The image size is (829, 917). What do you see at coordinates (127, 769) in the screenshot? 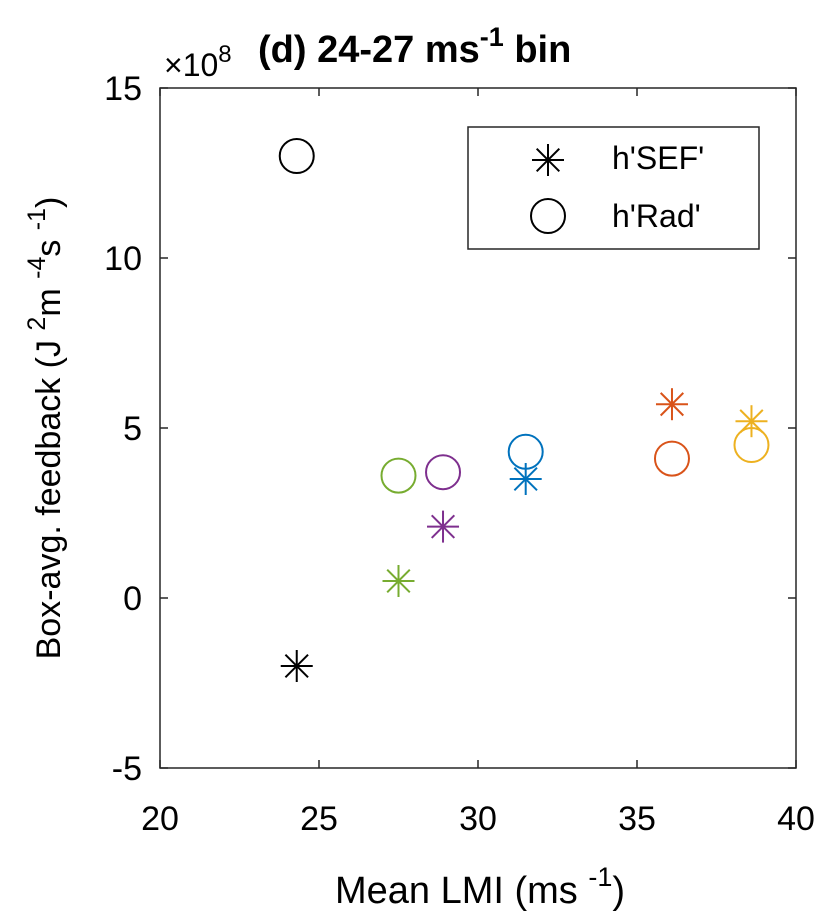
I see `y-tick-label: -5` at bounding box center [127, 769].